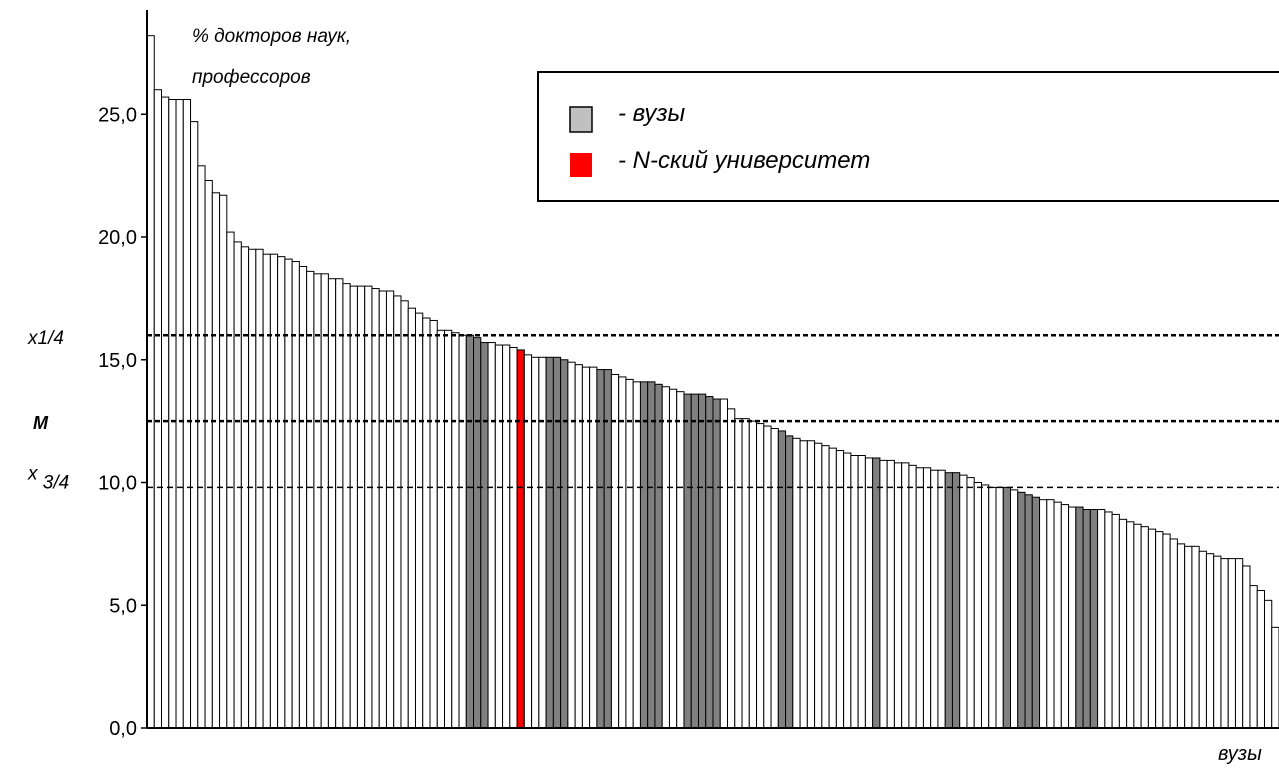 This screenshot has height=769, width=1279. Describe the element at coordinates (45, 338) in the screenshot. I see `reference-label-x1-4: x1/4` at that location.